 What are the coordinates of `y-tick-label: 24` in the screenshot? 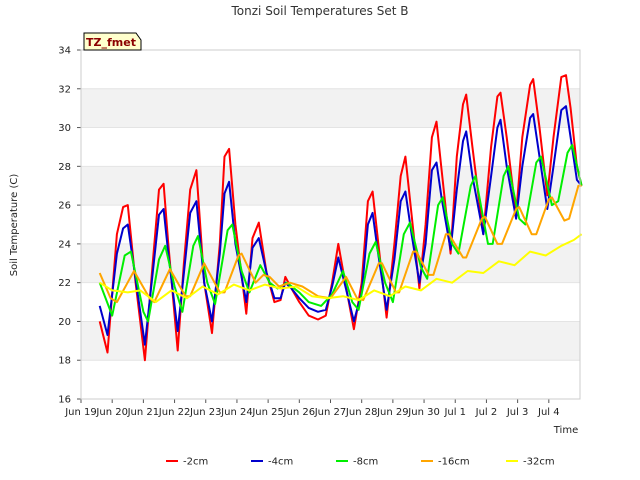 It's located at (64, 244).